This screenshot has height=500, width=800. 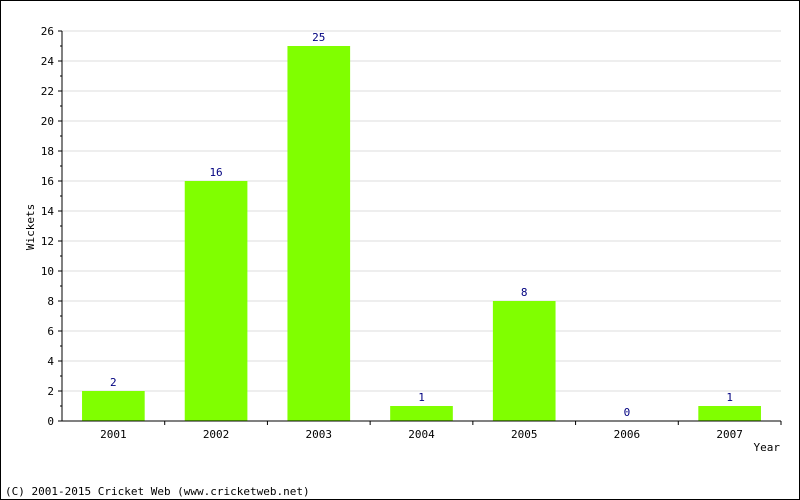 What do you see at coordinates (627, 434) in the screenshot?
I see `x-tick-label: 2006` at bounding box center [627, 434].